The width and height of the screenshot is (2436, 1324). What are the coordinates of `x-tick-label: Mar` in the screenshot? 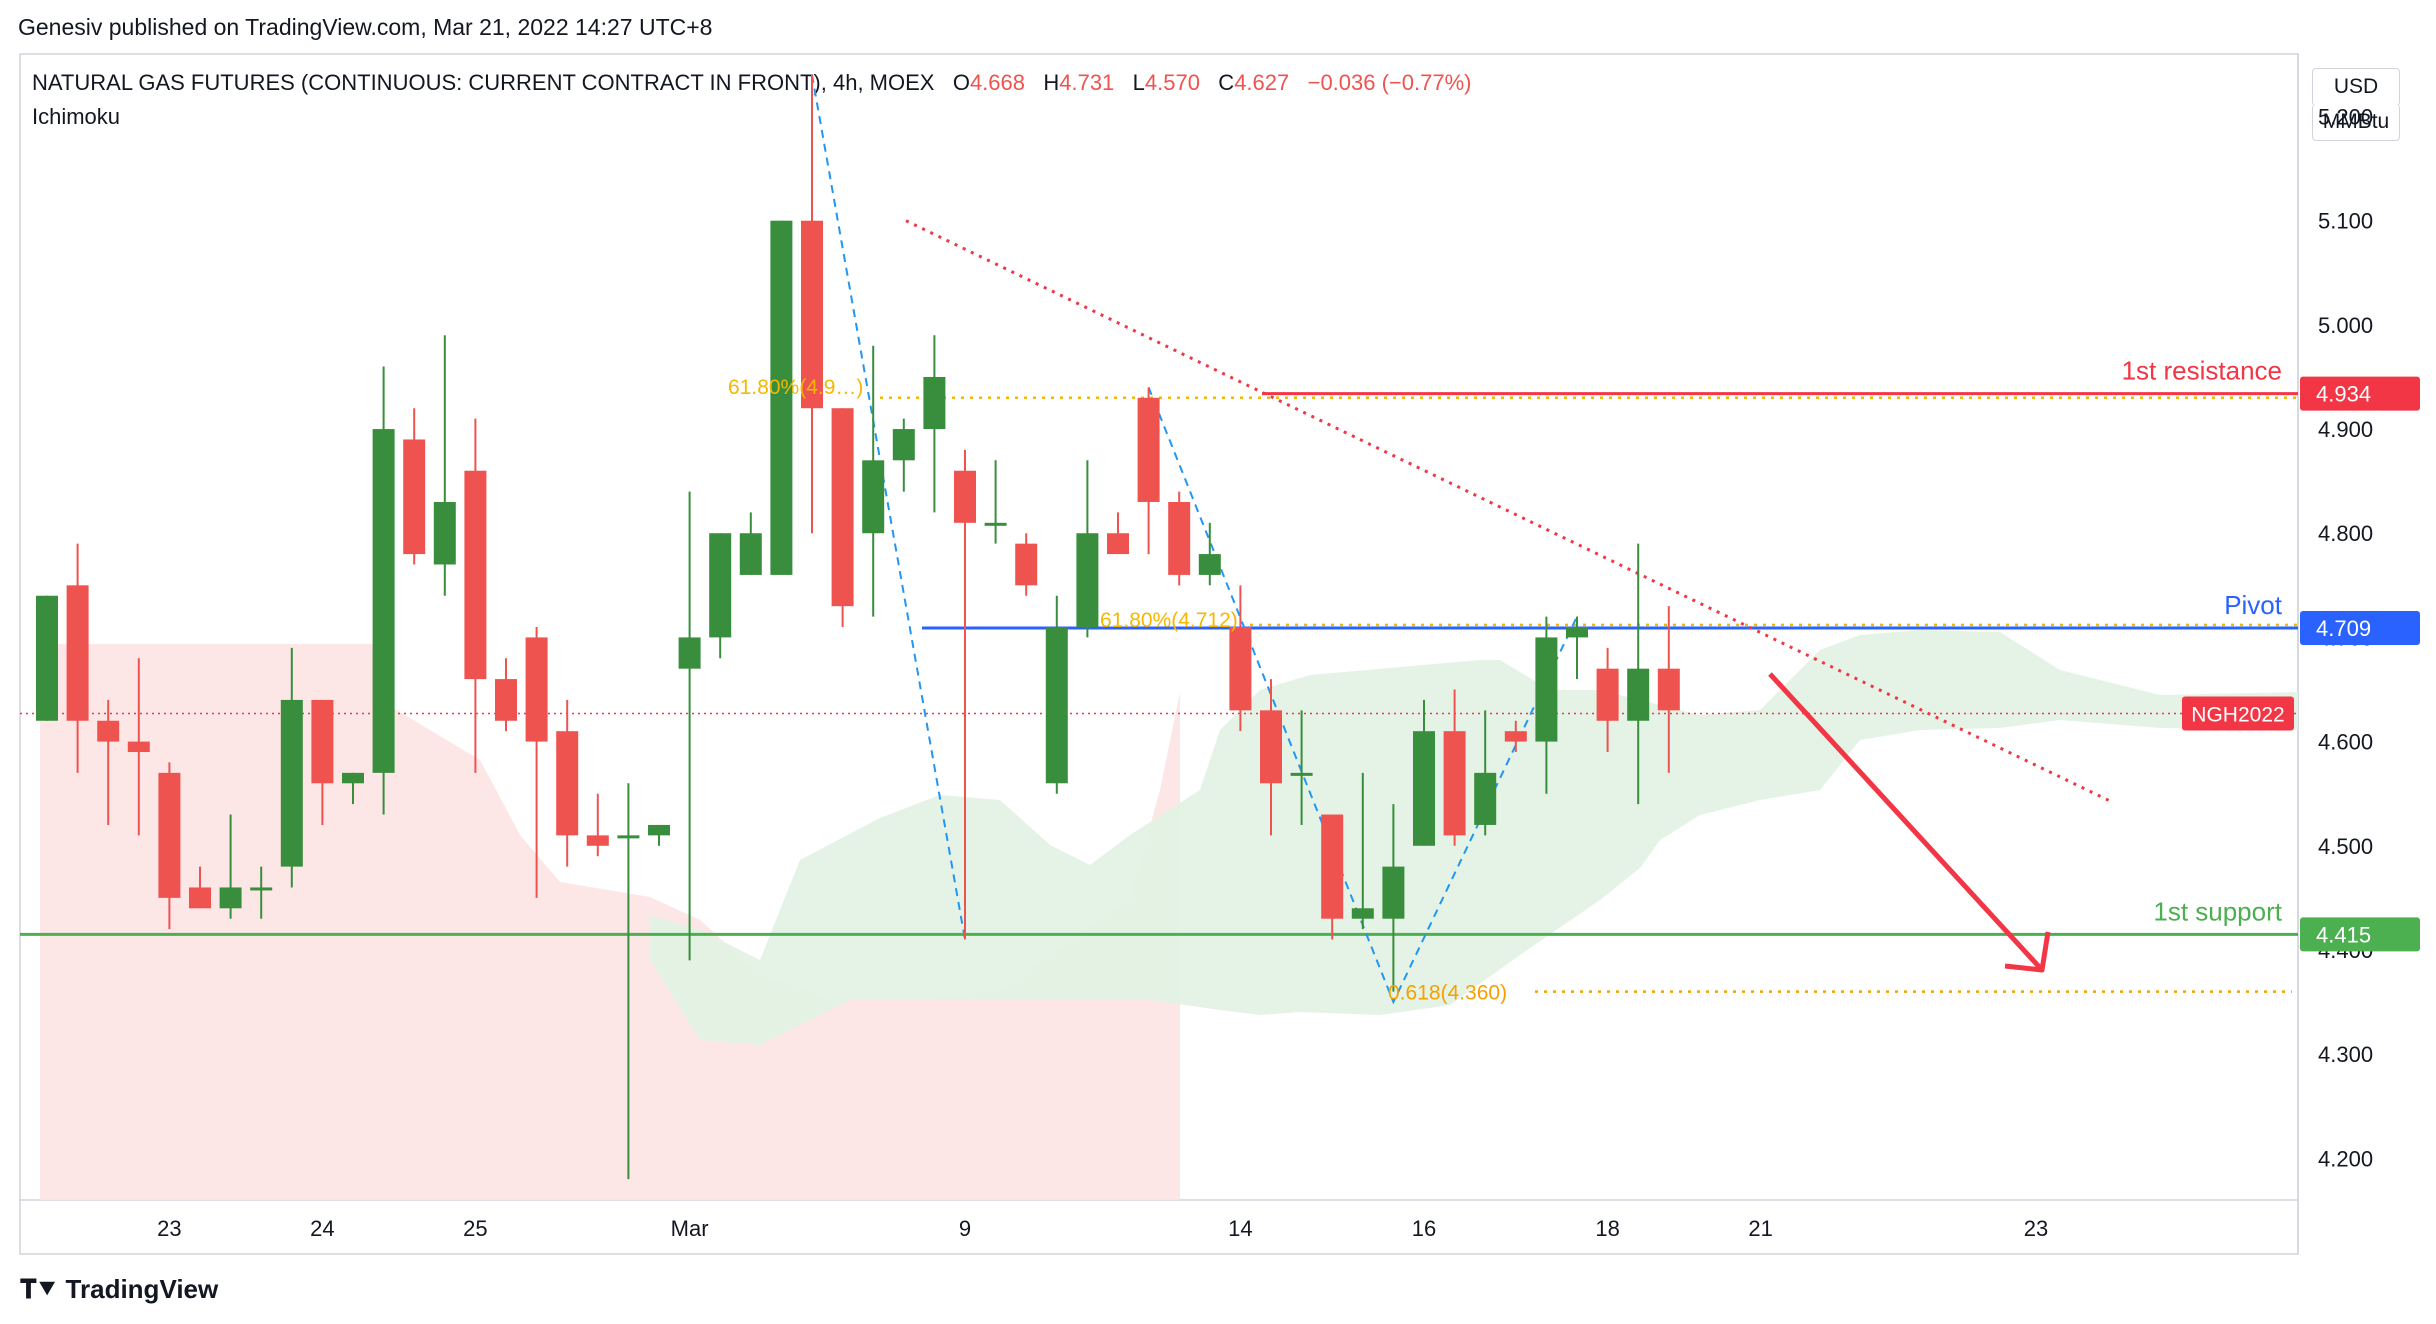 It's located at (690, 1228).